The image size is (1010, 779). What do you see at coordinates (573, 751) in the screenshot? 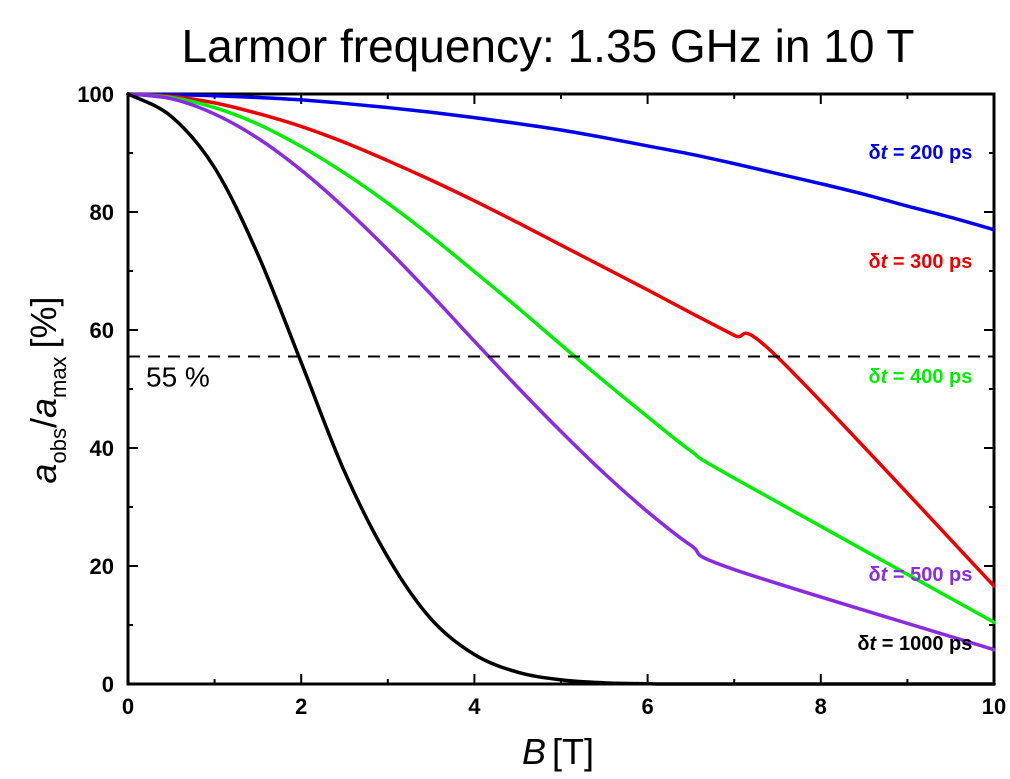
I see `x-axis-label-unit: [T]` at bounding box center [573, 751].